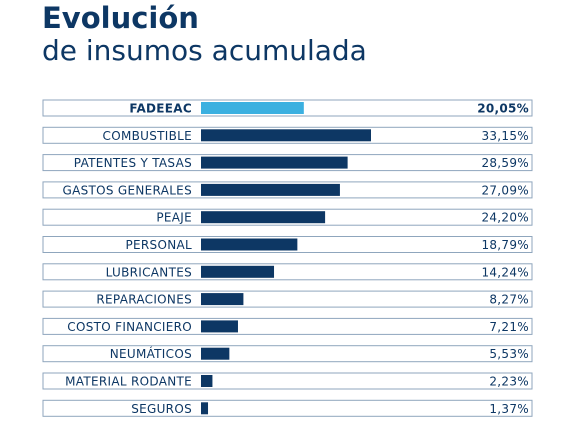 This screenshot has height=429, width=576. I want to click on value-label: 28,59%, so click(505, 163).